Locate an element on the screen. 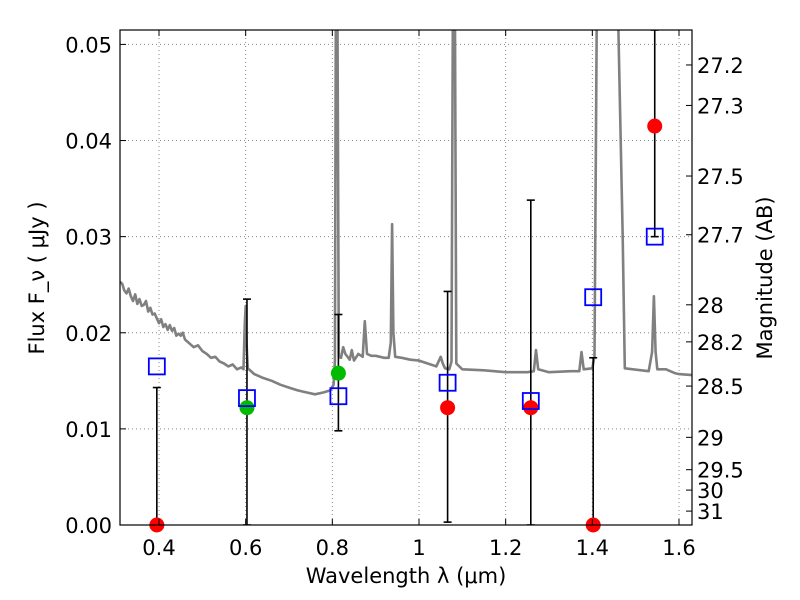 This screenshot has height=600, width=800. x-tick-label: 0.6 is located at coordinates (245, 548).